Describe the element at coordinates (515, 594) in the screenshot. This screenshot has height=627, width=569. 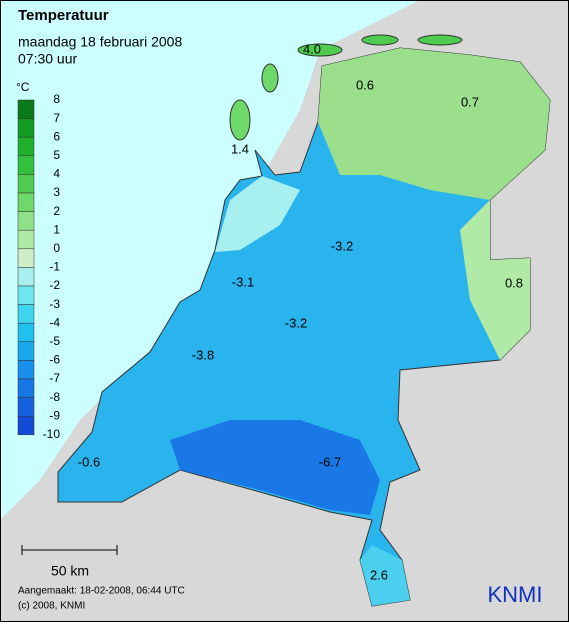
I see `logo: KNMI` at that location.